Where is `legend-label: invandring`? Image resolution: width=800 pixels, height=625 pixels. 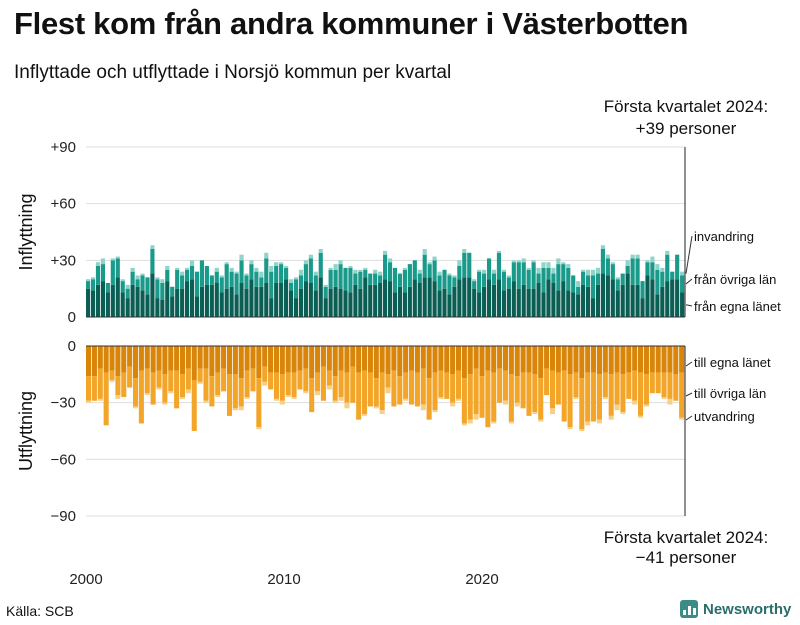
legend-label: invandring is located at coordinates (724, 236).